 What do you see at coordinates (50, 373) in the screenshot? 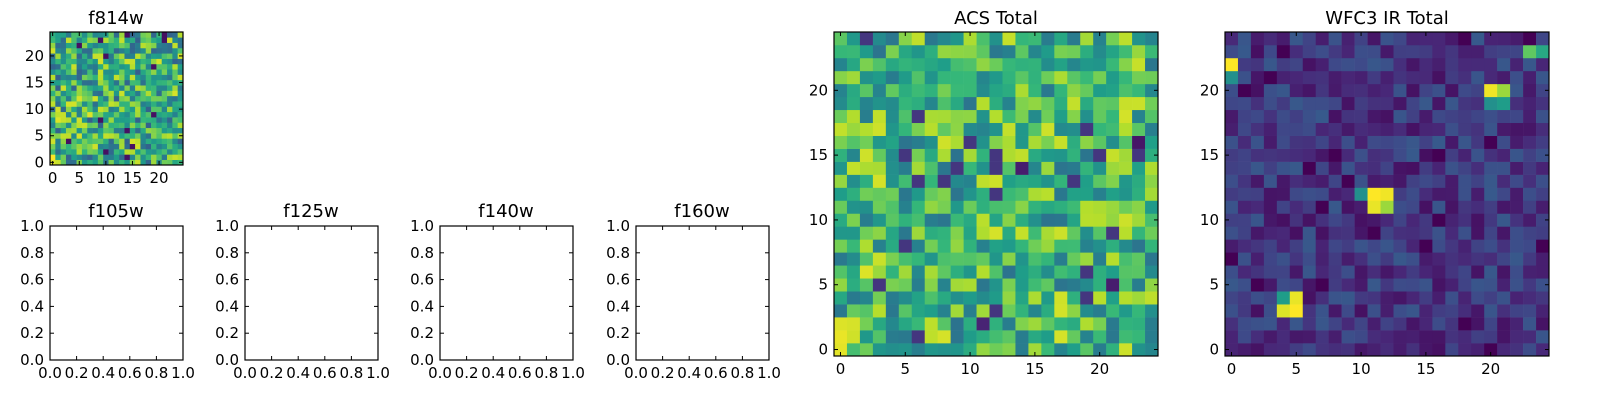
I see `x-tick-label-f105w: 0.0` at bounding box center [50, 373].